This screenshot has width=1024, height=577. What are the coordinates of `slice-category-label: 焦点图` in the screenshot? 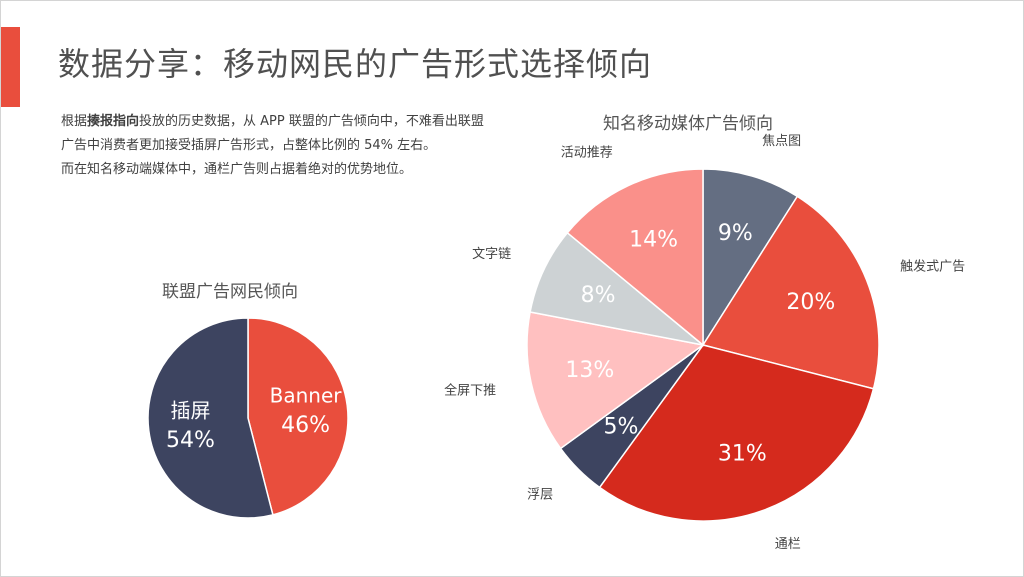 It's located at (781, 141).